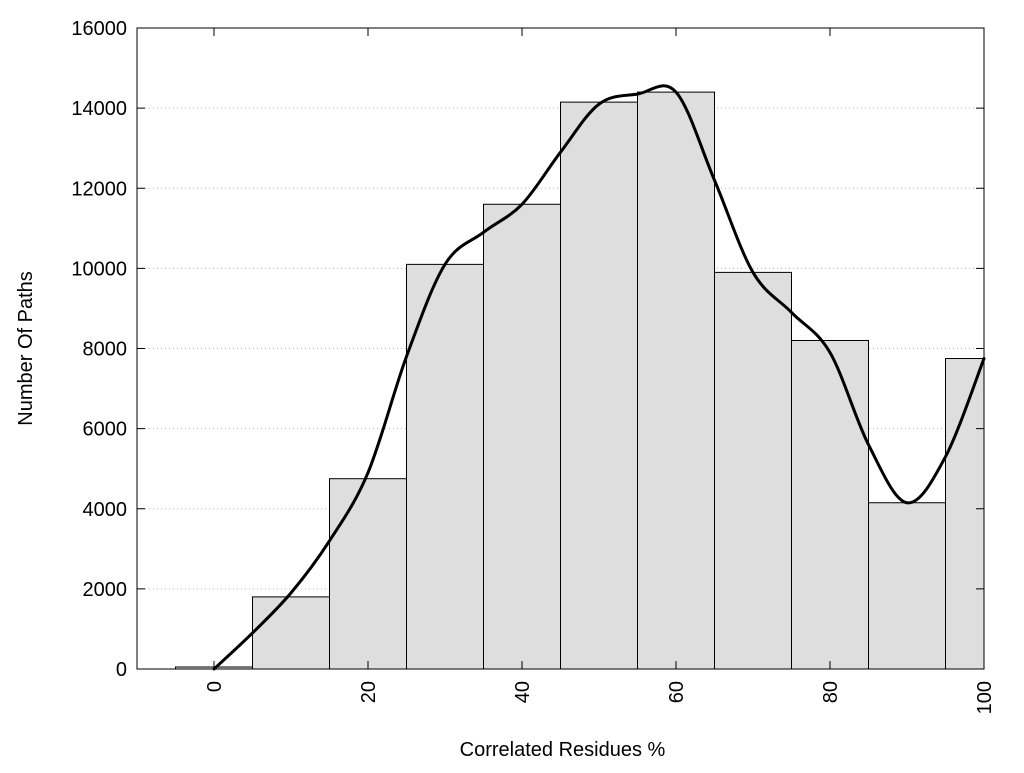 This screenshot has width=1024, height=773. What do you see at coordinates (99, 269) in the screenshot?
I see `y-tick-label: 10000` at bounding box center [99, 269].